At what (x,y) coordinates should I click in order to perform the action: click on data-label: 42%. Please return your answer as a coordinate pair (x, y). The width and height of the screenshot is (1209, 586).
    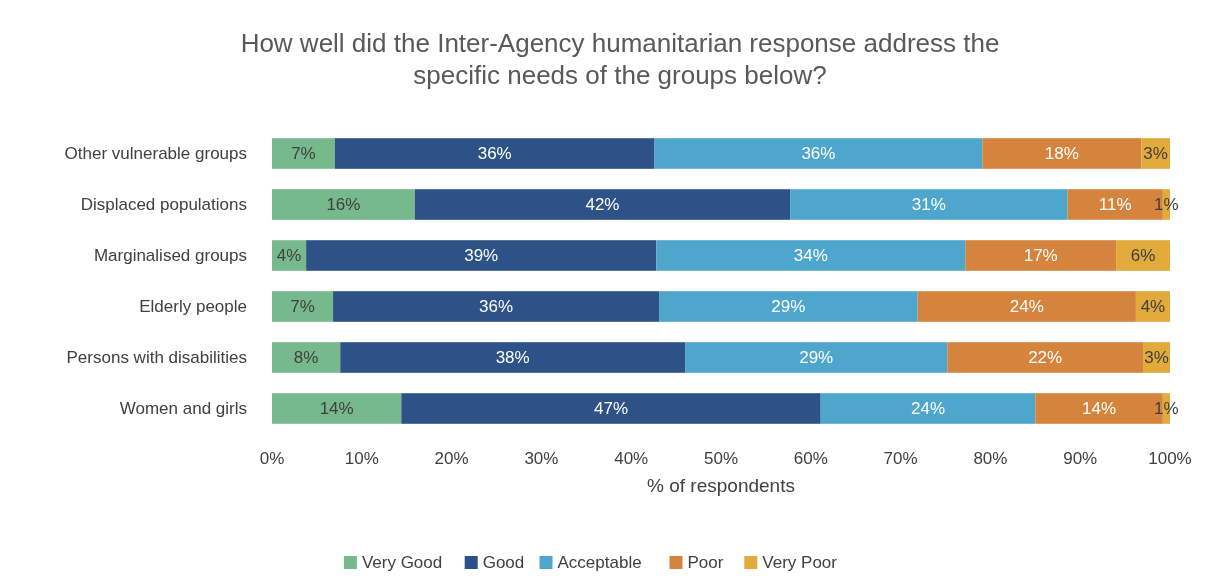
    Looking at the image, I should click on (602, 205).